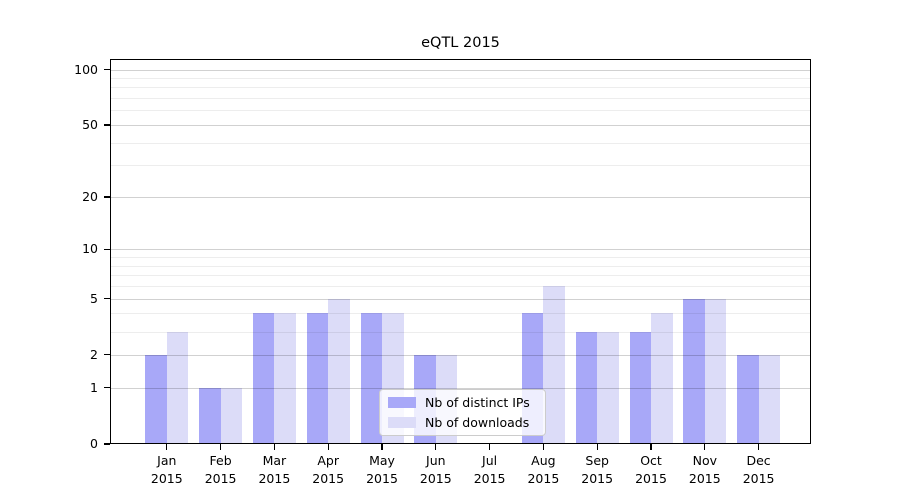  Describe the element at coordinates (748, 399) in the screenshot. I see `bar-dec-ips` at that location.